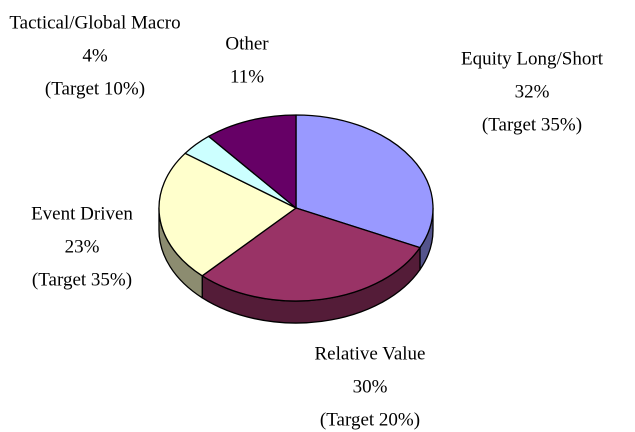 Image resolution: width=635 pixels, height=432 pixels. What do you see at coordinates (370, 419) in the screenshot?
I see `target-label: (Target 20%)` at bounding box center [370, 419].